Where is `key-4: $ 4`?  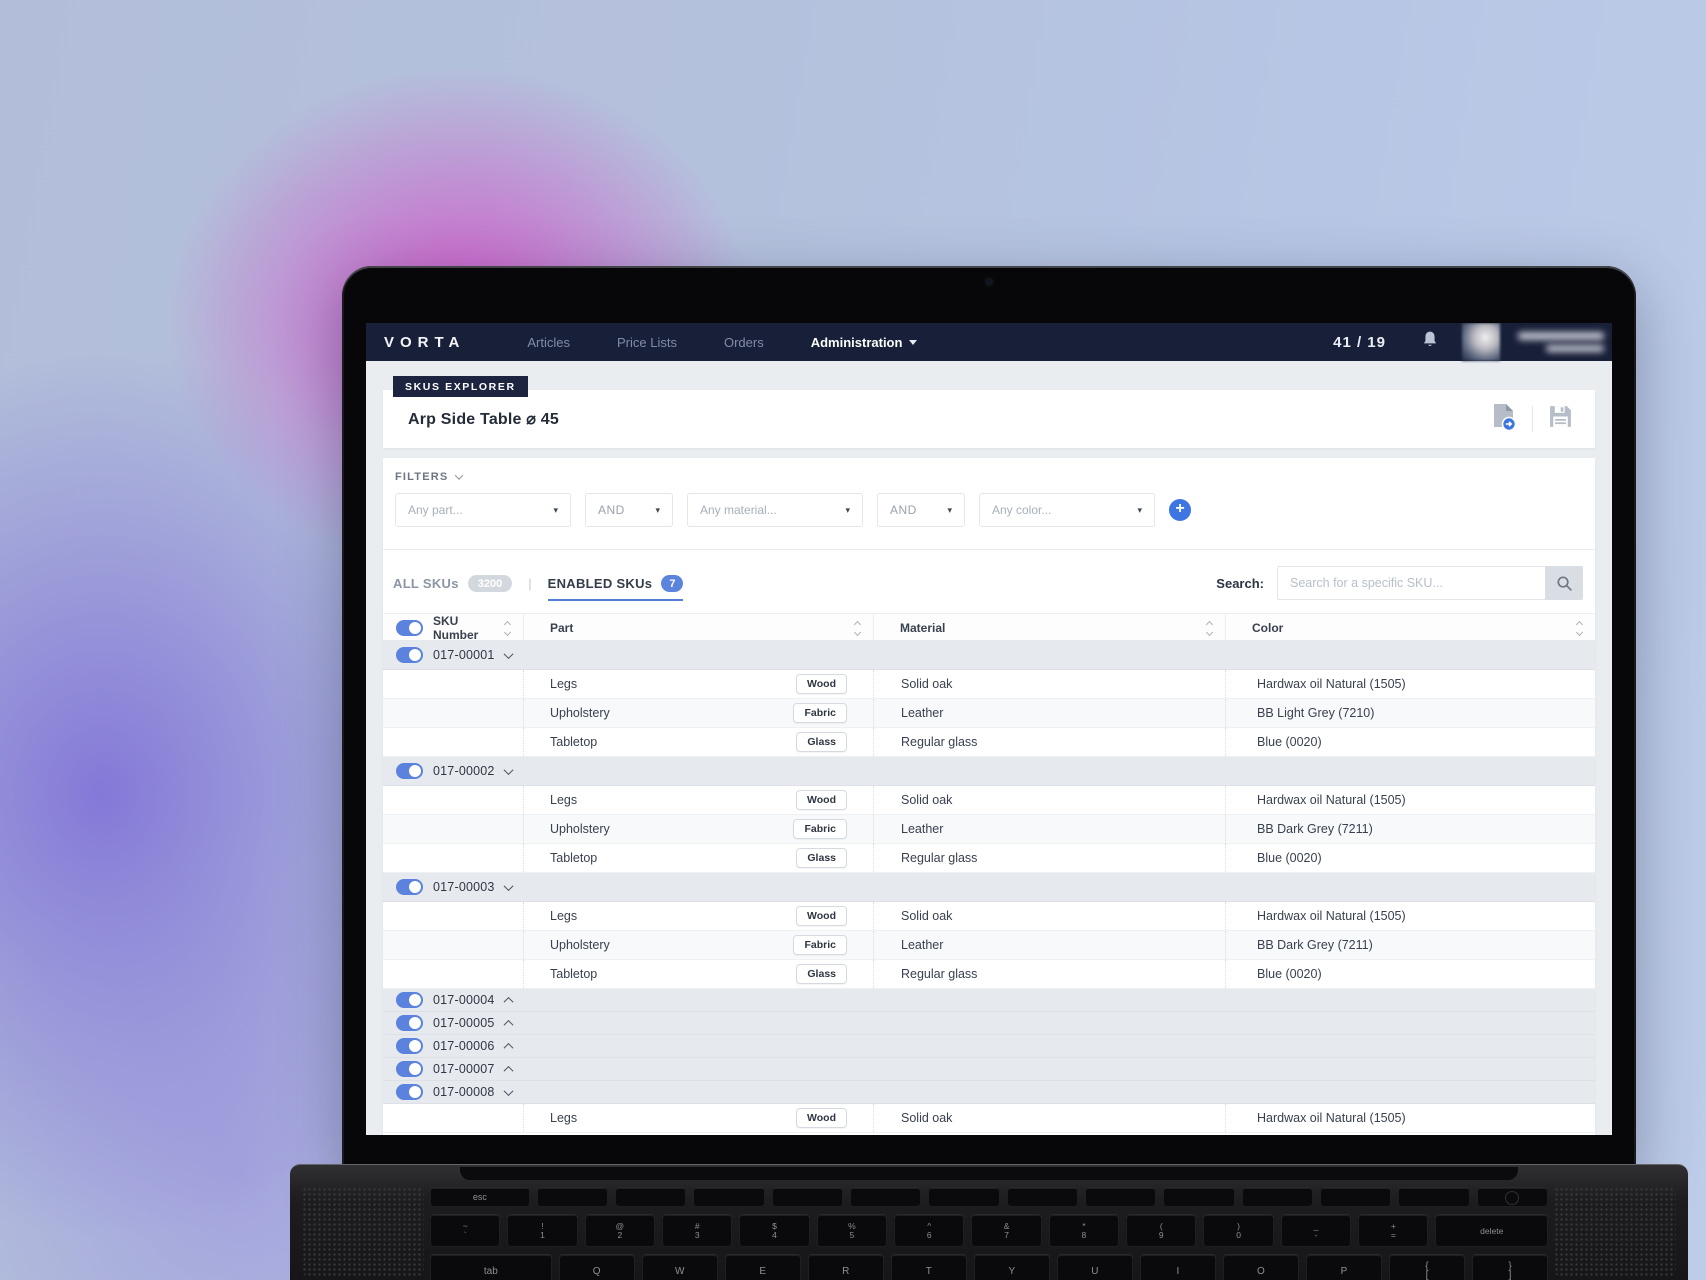
key-4: $ 4 is located at coordinates (774, 1230).